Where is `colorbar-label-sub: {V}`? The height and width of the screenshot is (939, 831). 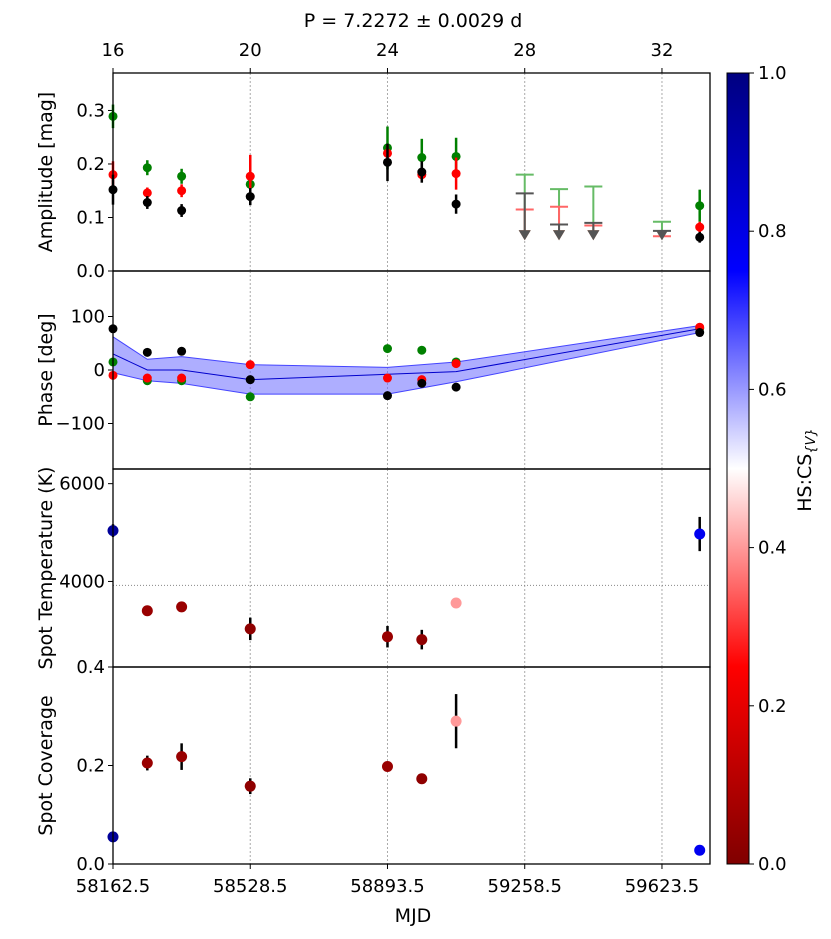 colorbar-label-sub: {V} is located at coordinates (811, 440).